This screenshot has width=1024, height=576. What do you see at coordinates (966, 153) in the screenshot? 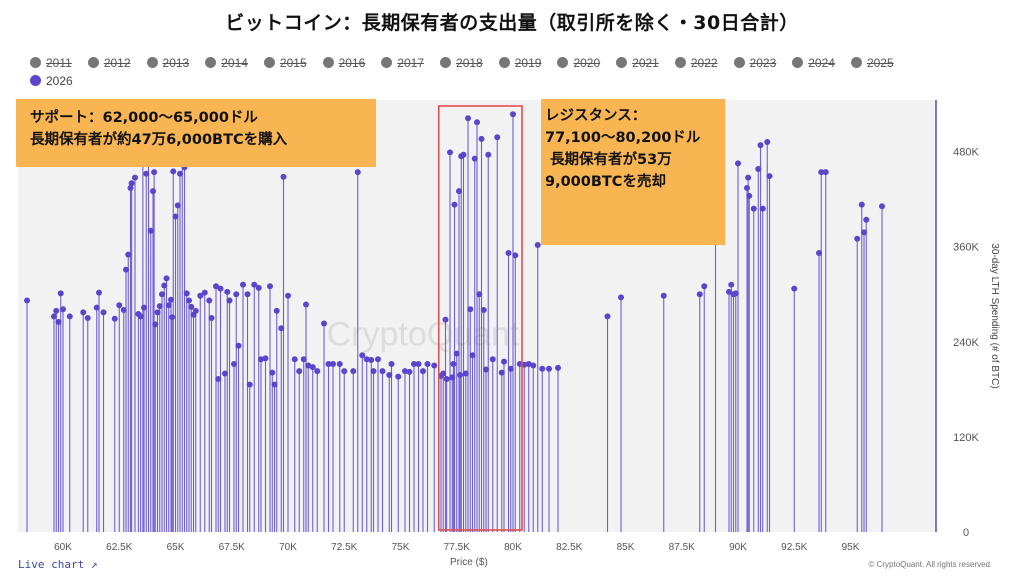
I see `y-tick-label: 480K` at bounding box center [966, 153].